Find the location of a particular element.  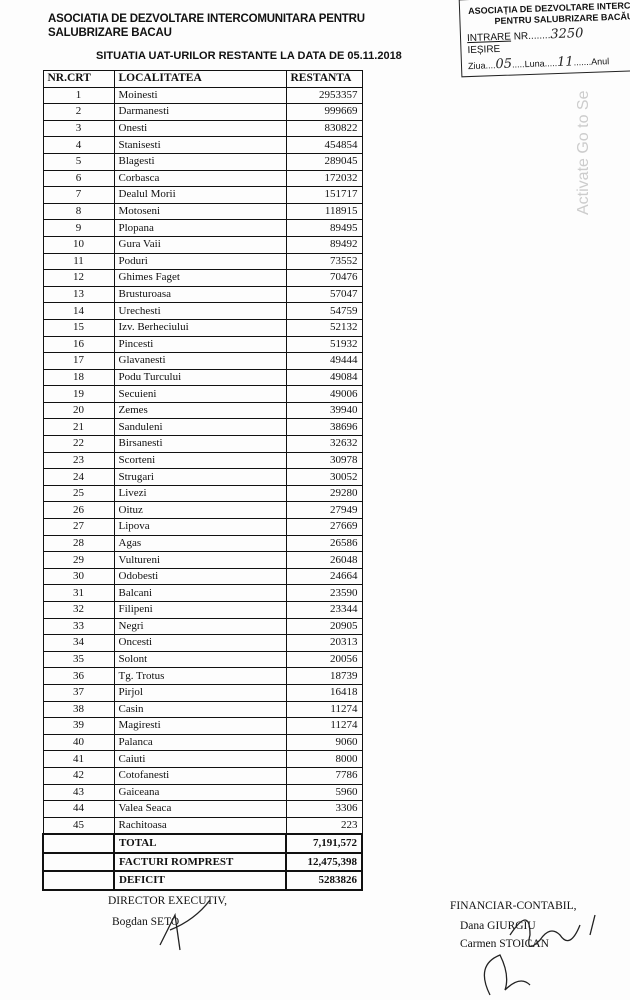

stamp-iesire: IEȘIRE is located at coordinates (484, 50).